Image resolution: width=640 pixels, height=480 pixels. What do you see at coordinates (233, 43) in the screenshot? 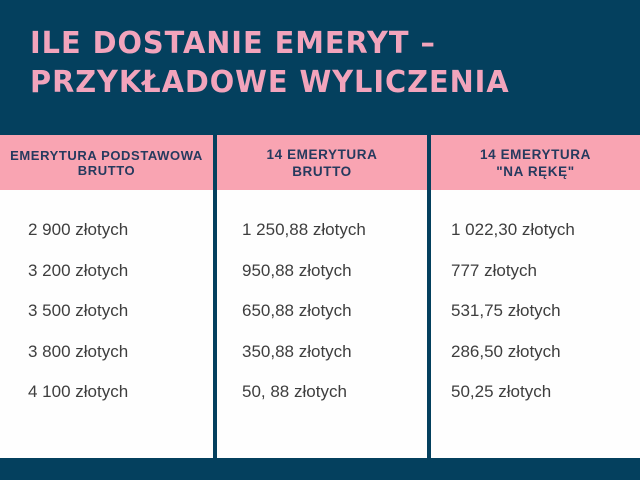
I see `page-title-line1: ILE DOSTANIE EMERYT –` at bounding box center [233, 43].